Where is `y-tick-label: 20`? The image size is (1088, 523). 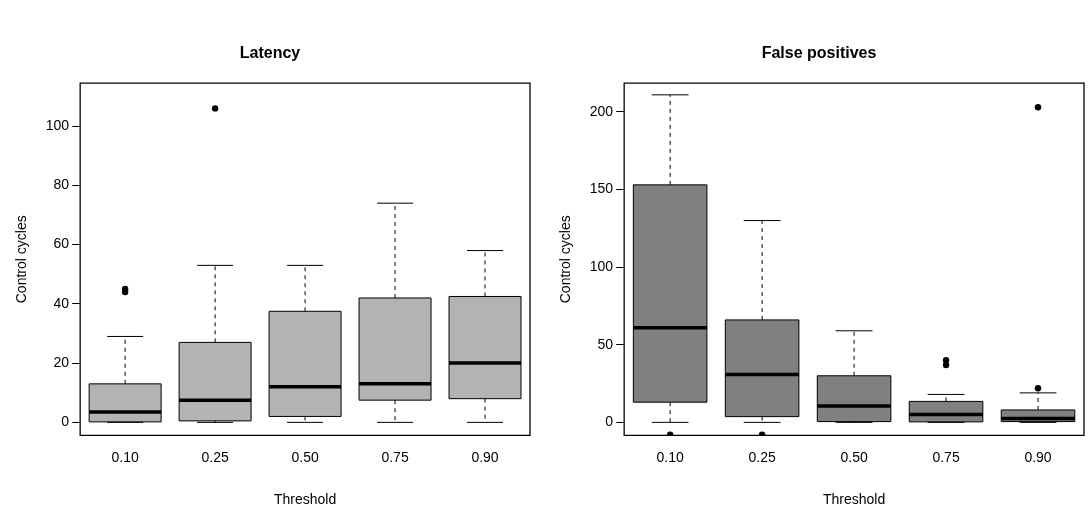
y-tick-label: 20 is located at coordinates (61, 361).